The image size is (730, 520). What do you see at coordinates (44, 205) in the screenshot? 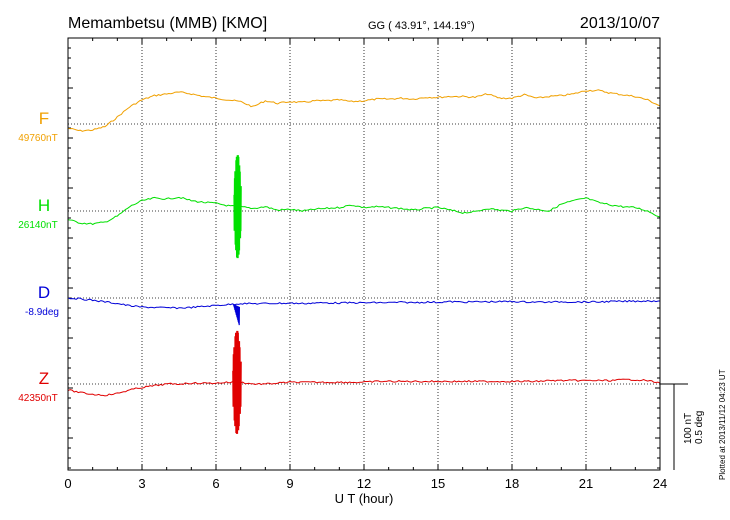
I see `series-label-H: H` at bounding box center [44, 205].